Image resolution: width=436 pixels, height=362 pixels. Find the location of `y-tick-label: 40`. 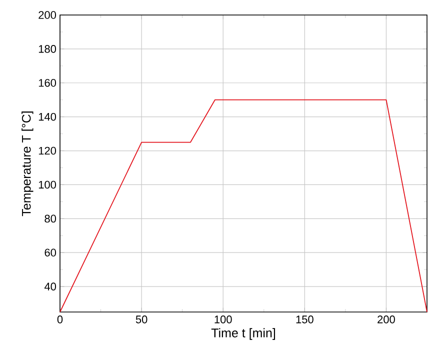

y-tick-label: 40 is located at coordinates (50, 286).